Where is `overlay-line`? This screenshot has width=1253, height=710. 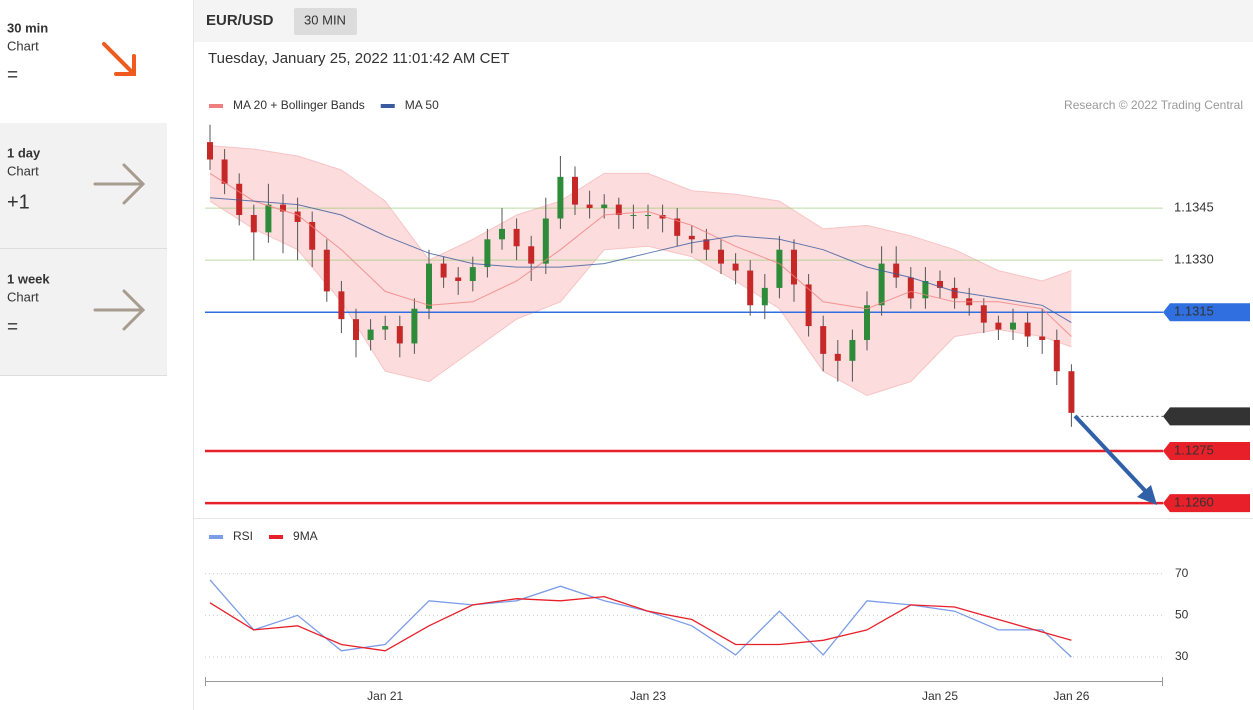
overlay-line is located at coordinates (640, 260).